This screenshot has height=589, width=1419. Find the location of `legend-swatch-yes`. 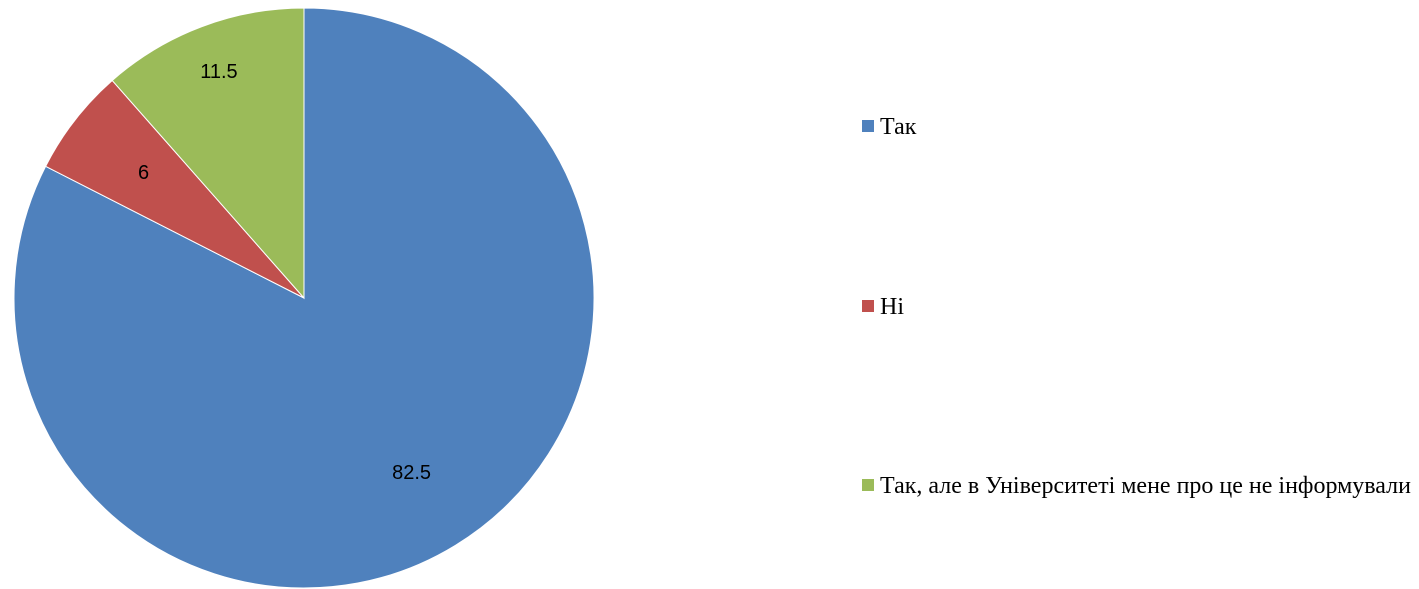

legend-swatch-yes is located at coordinates (868, 126).